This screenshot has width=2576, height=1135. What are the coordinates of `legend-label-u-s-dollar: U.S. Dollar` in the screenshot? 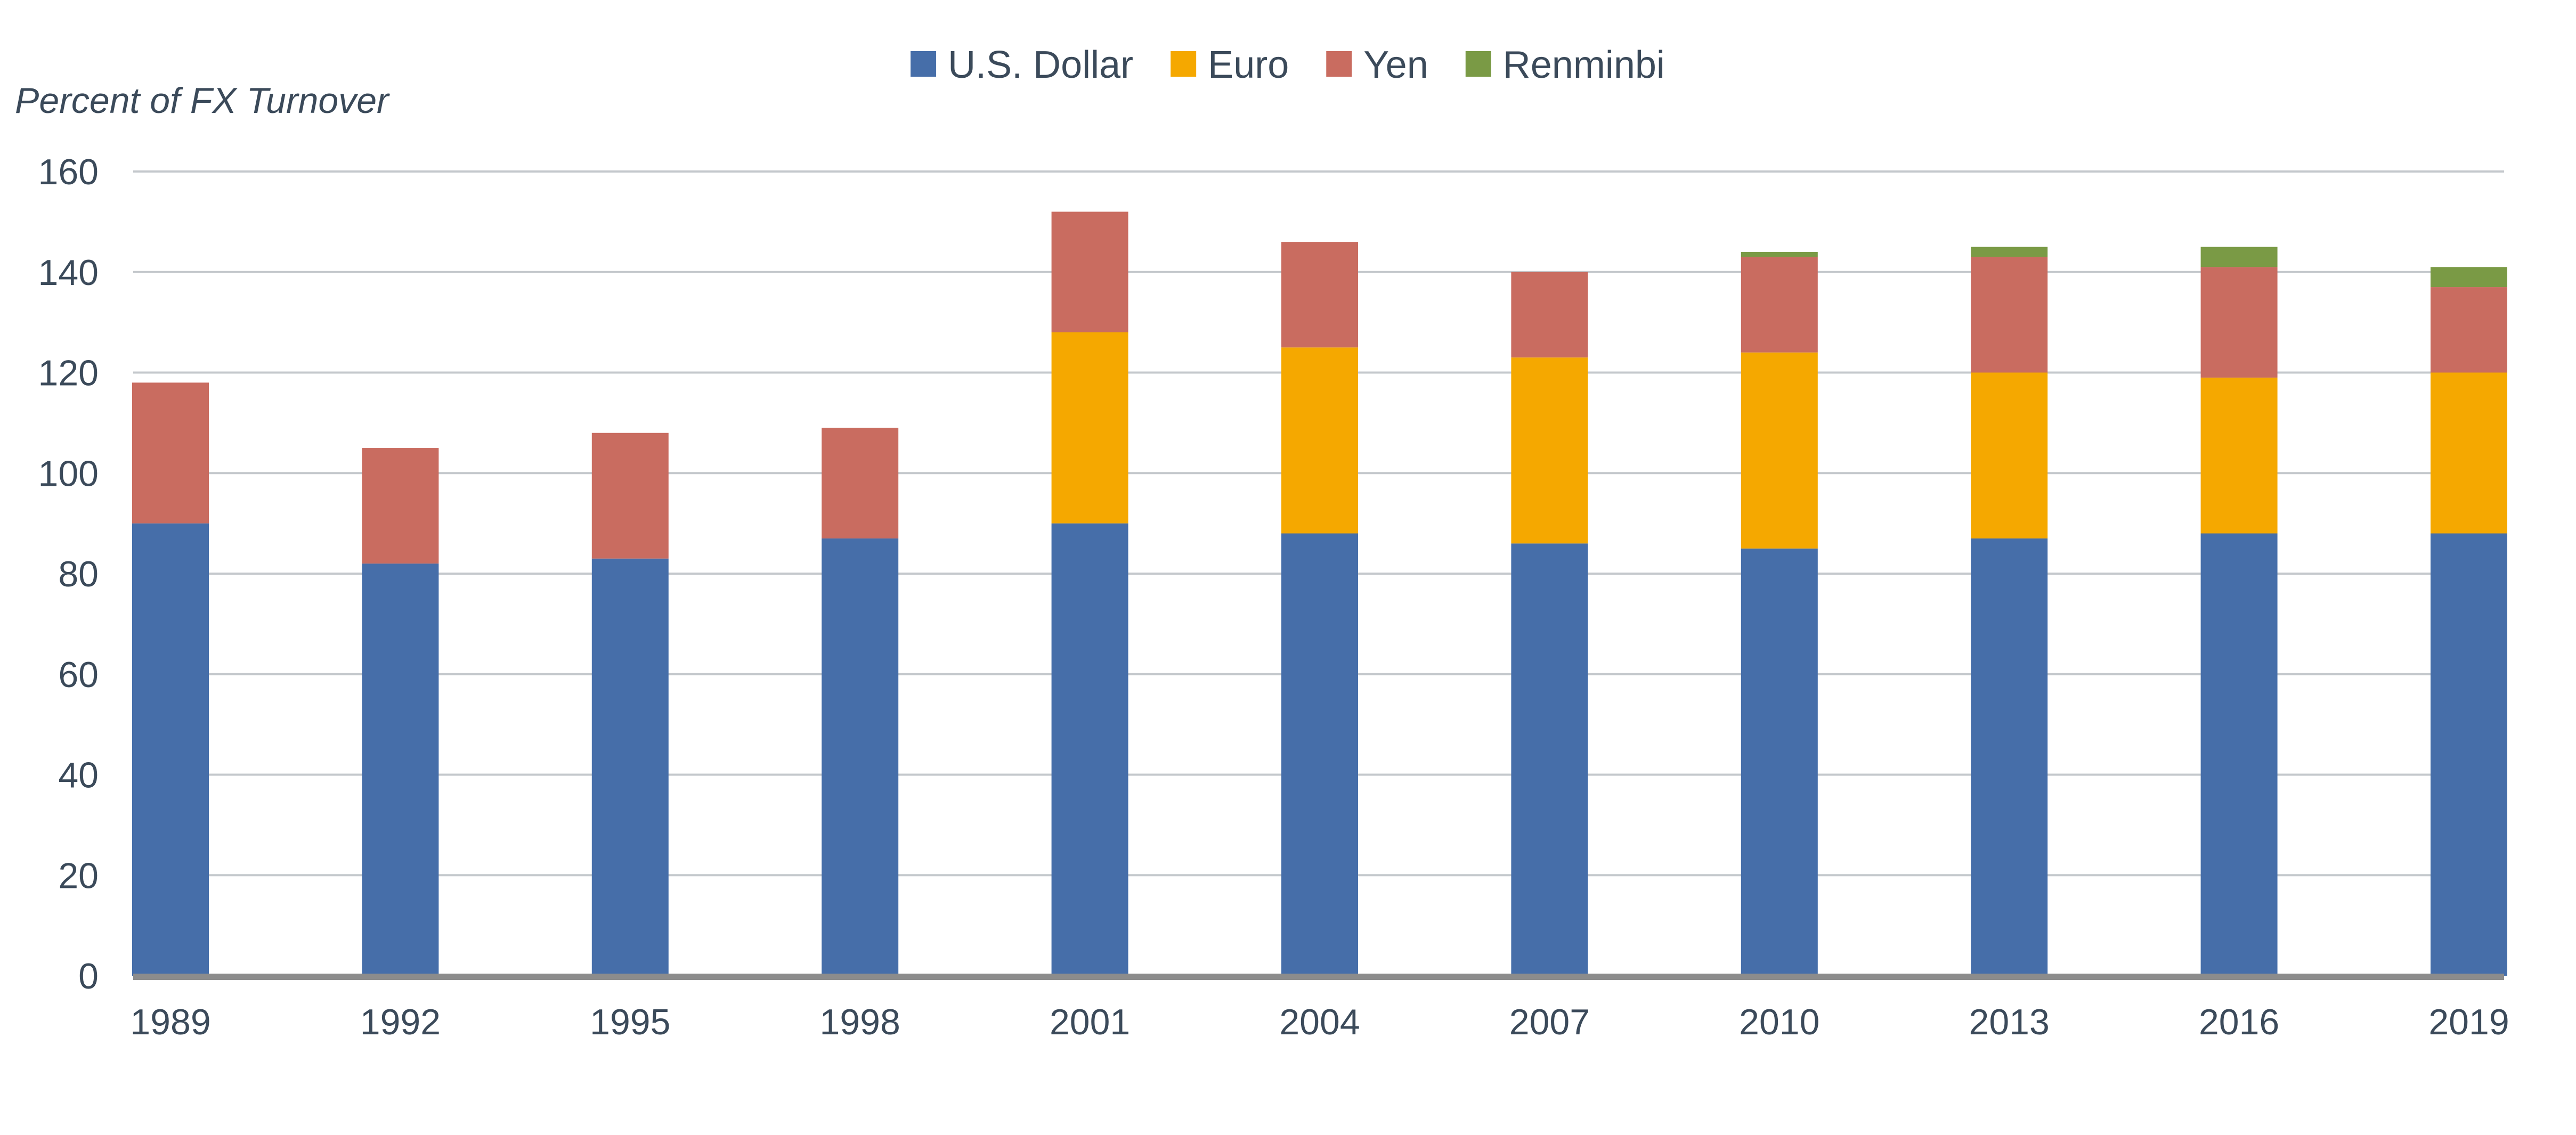 It's located at (1040, 65).